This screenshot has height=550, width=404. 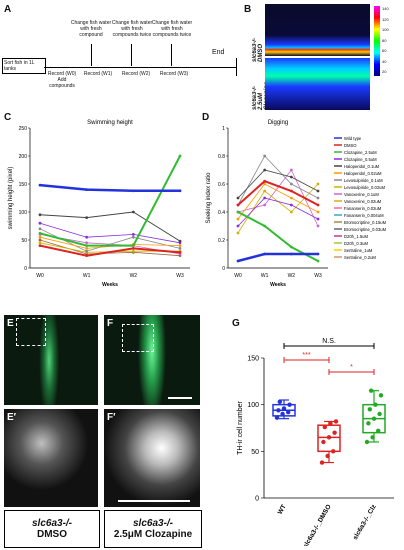 I want to click on cb-tick: 40, so click(x=384, y=61).